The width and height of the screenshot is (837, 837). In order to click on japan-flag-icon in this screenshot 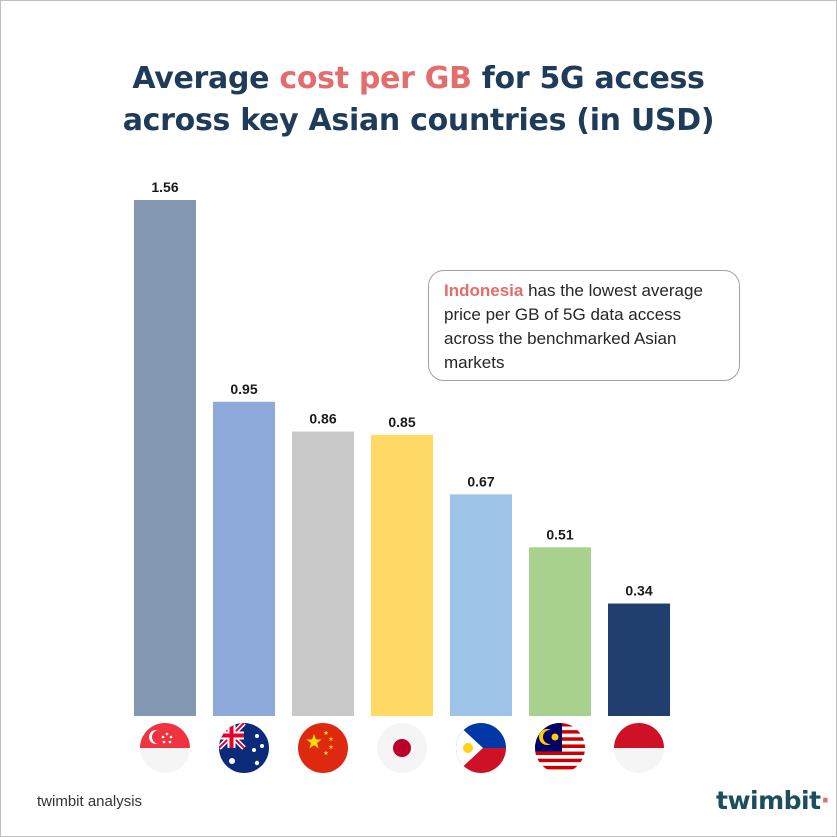, I will do `click(402, 748)`.